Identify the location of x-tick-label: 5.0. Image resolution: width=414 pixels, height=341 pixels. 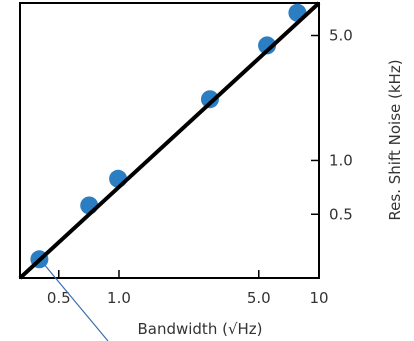
(259, 298).